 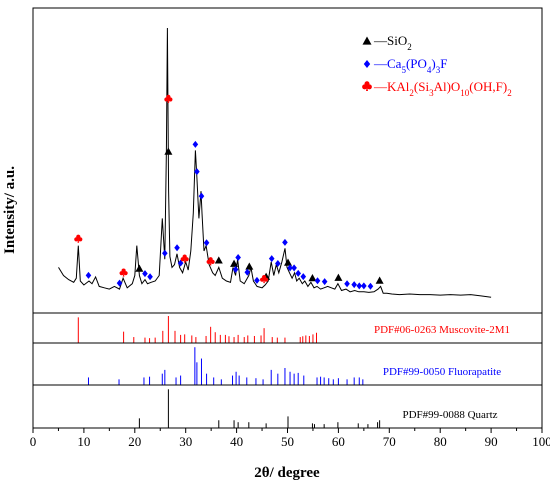 What do you see at coordinates (83, 441) in the screenshot?
I see `x-tick-label-10: 10` at bounding box center [83, 441].